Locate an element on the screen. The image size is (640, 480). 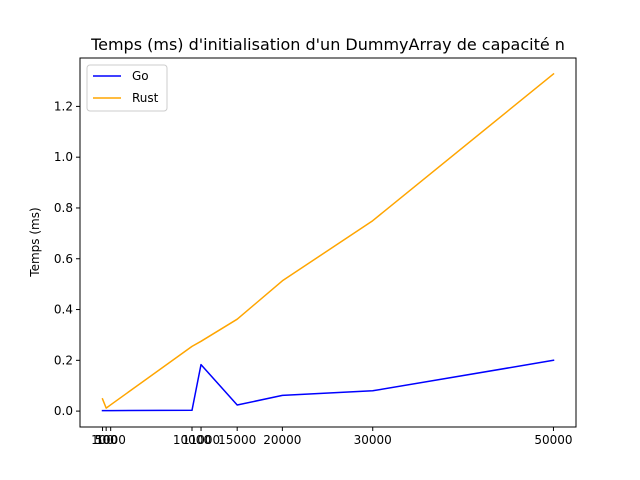
y-axis: 0.0 0.2 0.4 0.6 0.8 1.0 1.2 is located at coordinates (67, 258).